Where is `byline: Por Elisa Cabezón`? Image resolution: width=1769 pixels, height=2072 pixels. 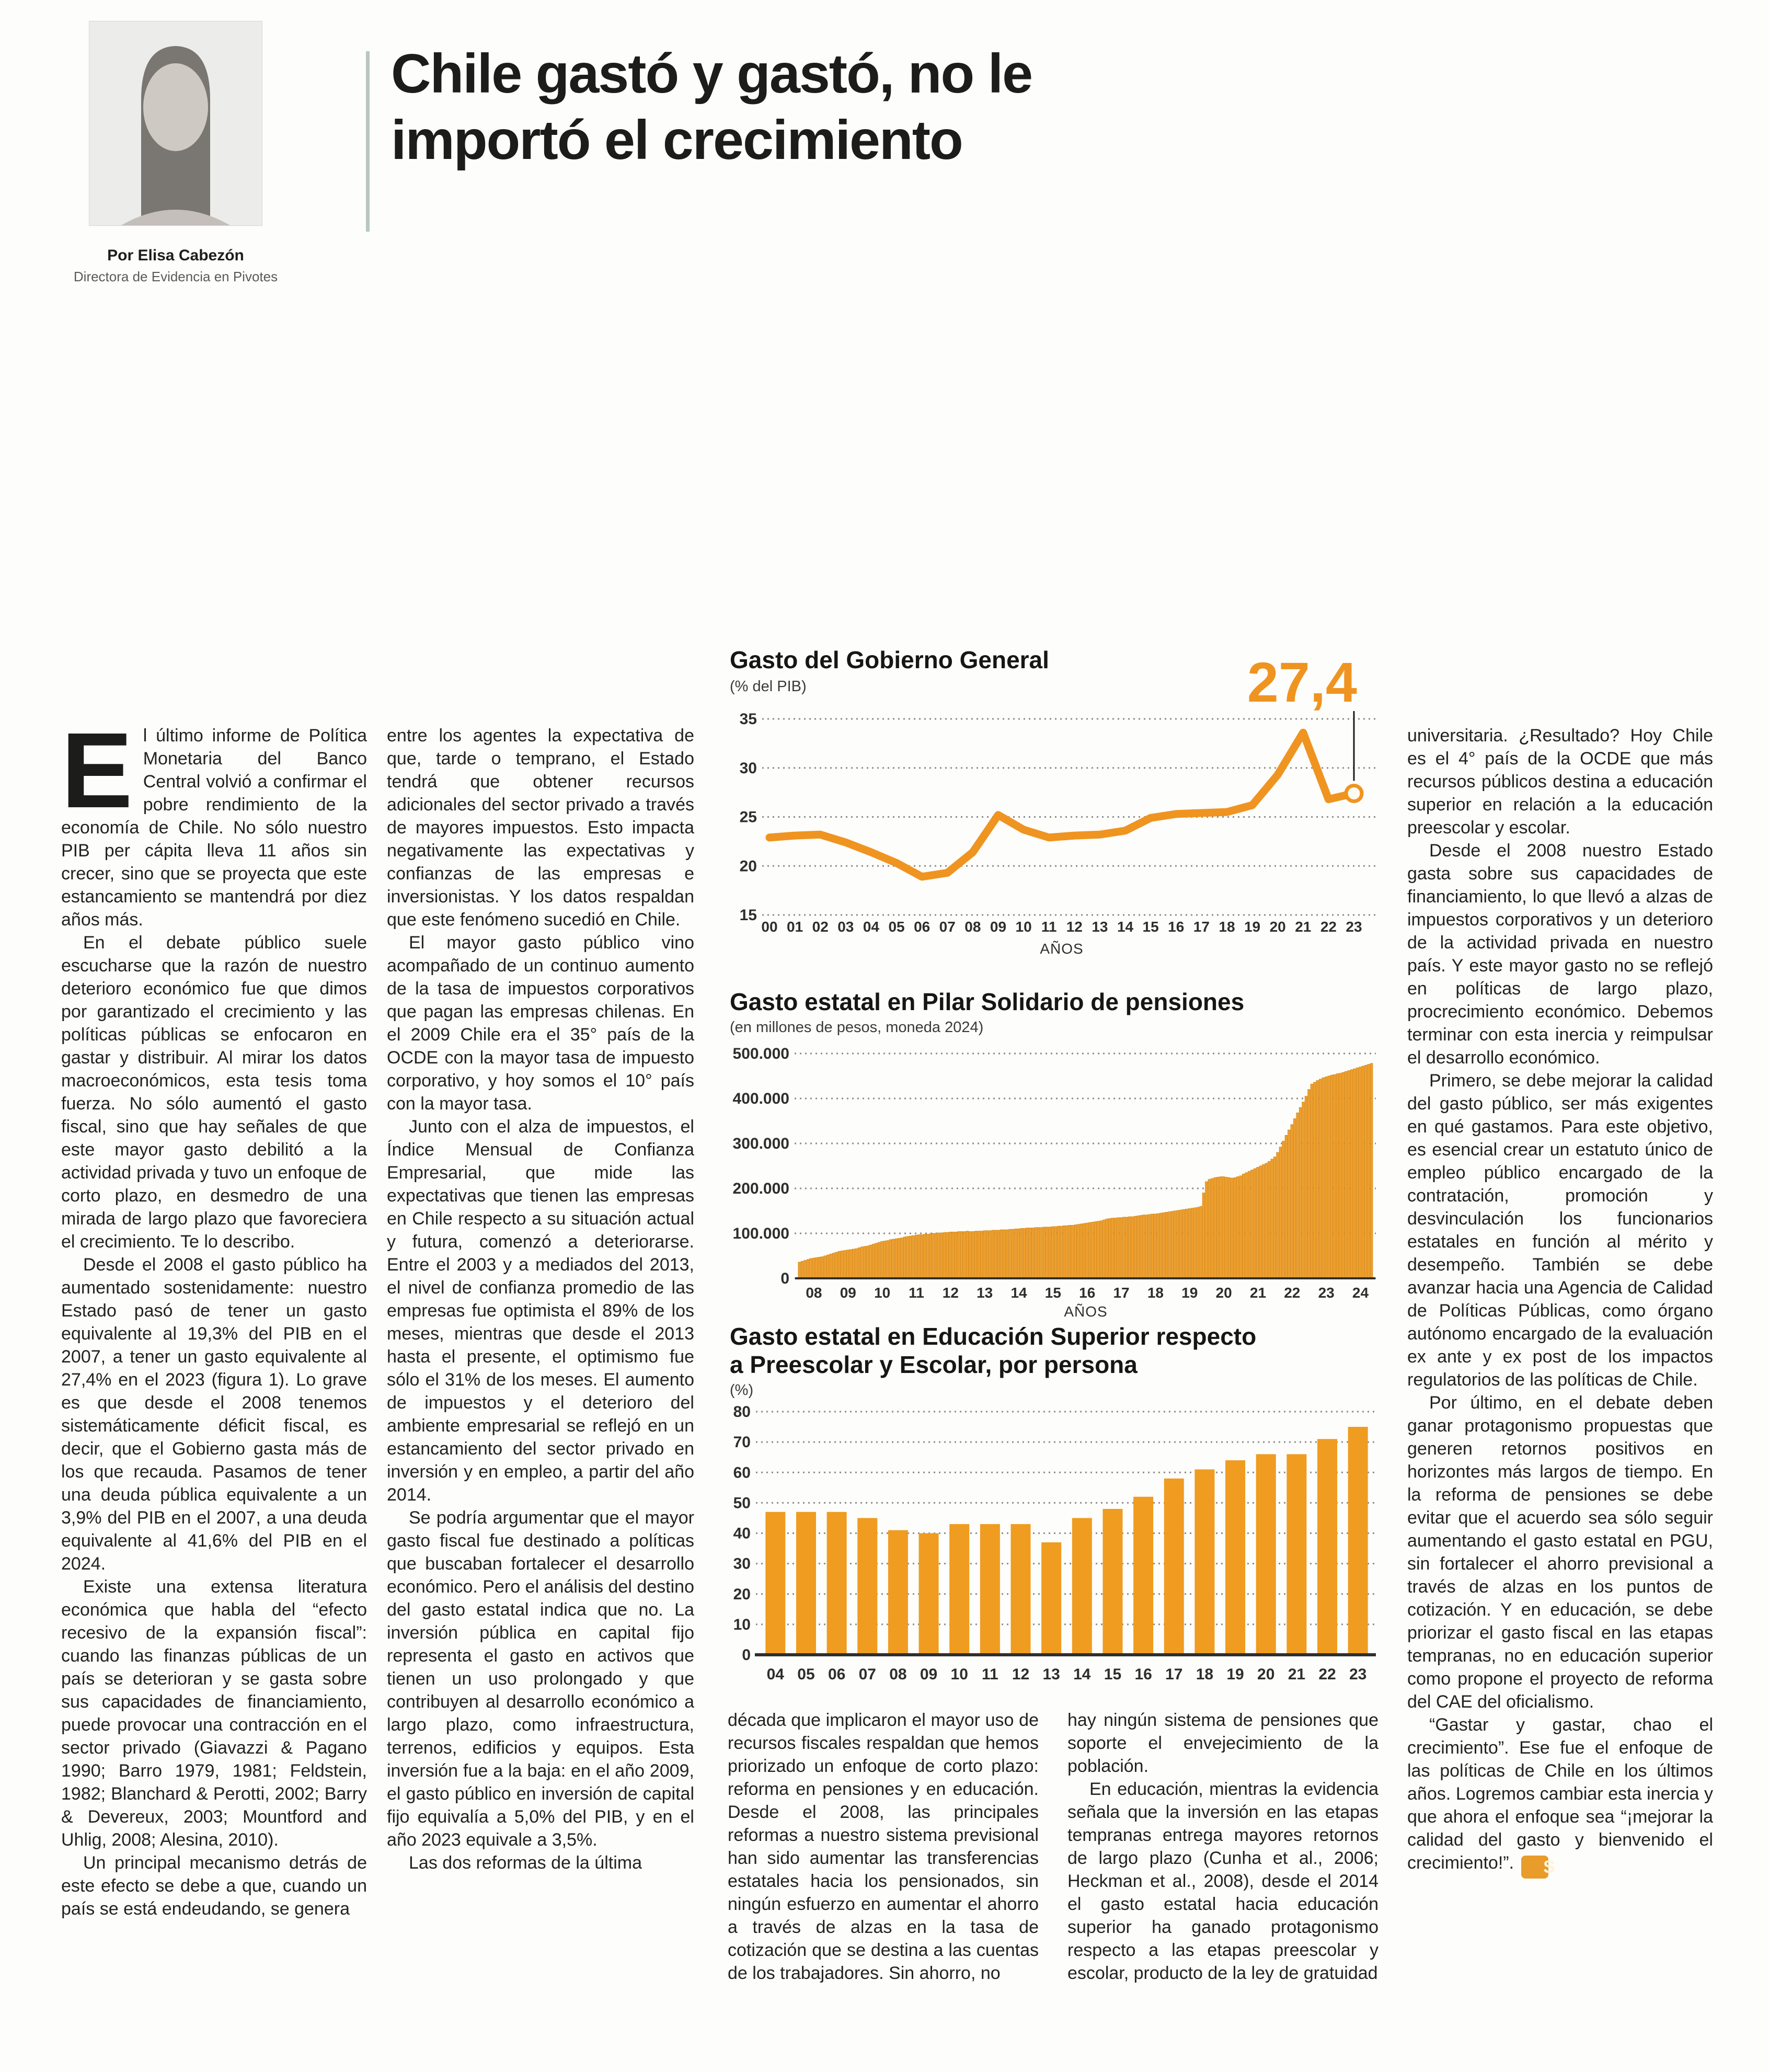
byline: Por Elisa Cabezón is located at coordinates (176, 255).